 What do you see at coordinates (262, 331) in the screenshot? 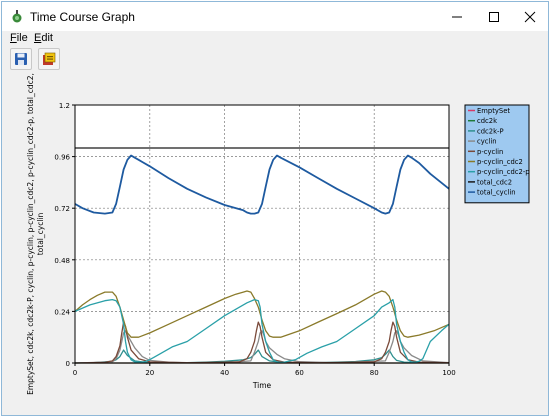
I see `series-line-p-cyclin-cdc2-p` at bounding box center [262, 331].